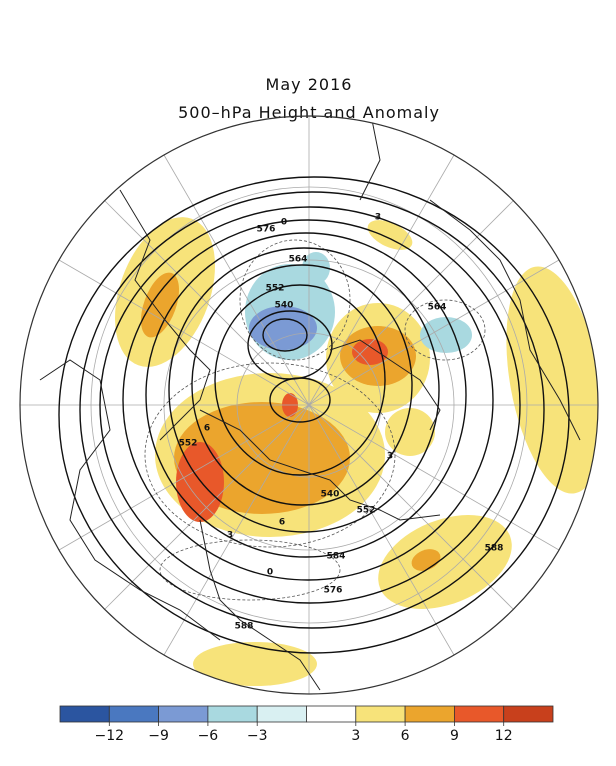 The image size is (616, 766). I want to click on contour-label: 584, so click(336, 557).